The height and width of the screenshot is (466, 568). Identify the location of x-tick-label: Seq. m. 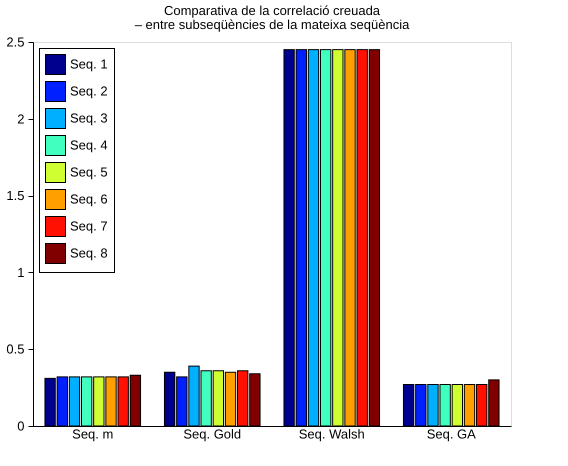
(93, 434).